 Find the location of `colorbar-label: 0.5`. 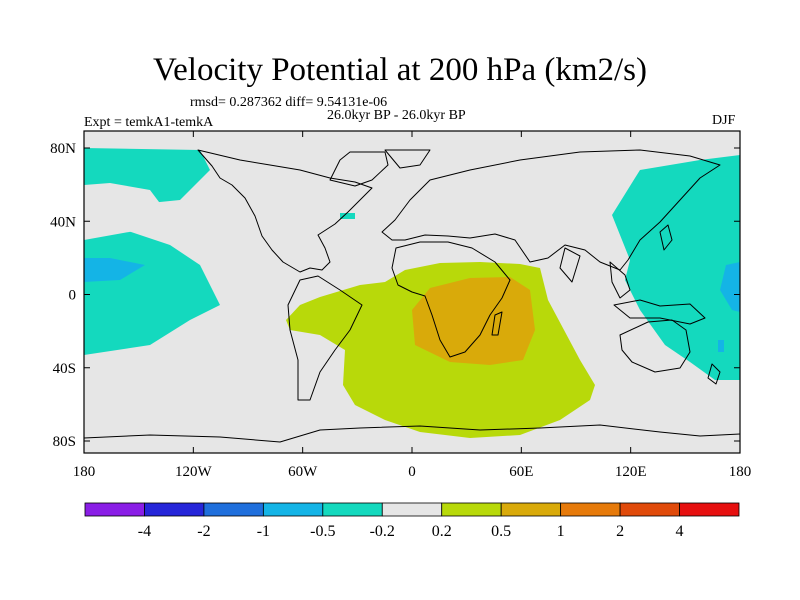

colorbar-label: 0.5 is located at coordinates (501, 531).